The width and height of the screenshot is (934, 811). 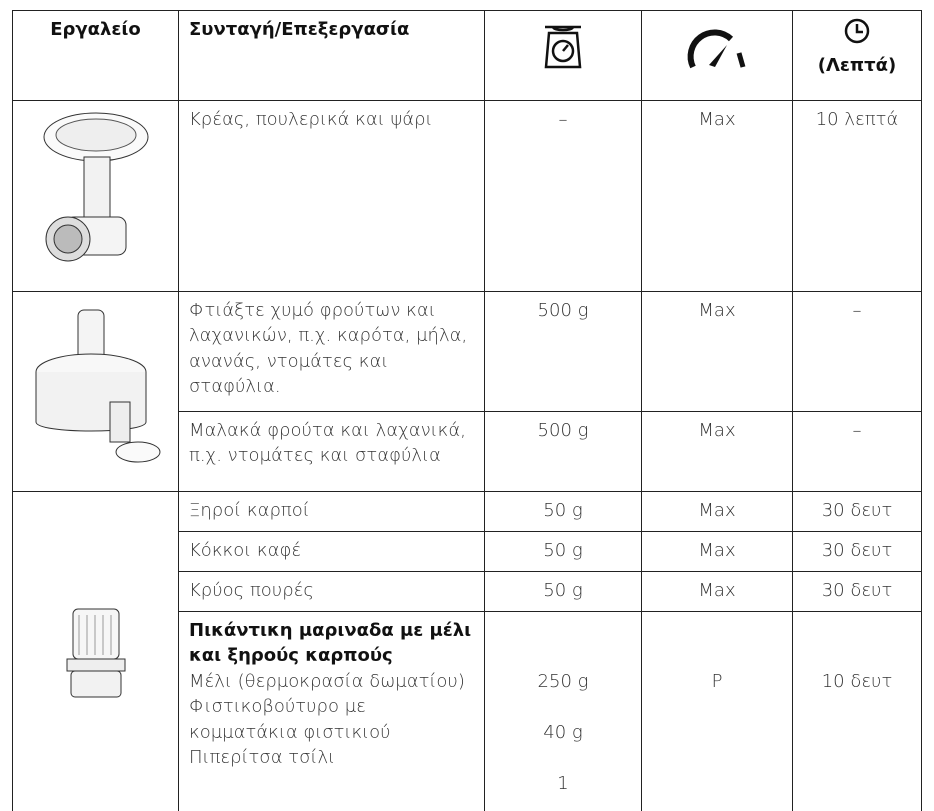 What do you see at coordinates (563, 783) in the screenshot?
I see `ingredient-quantity: 1` at bounding box center [563, 783].